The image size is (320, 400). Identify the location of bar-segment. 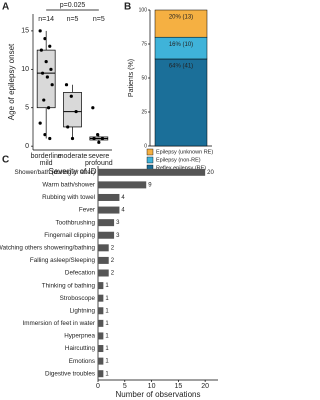
(181, 102).